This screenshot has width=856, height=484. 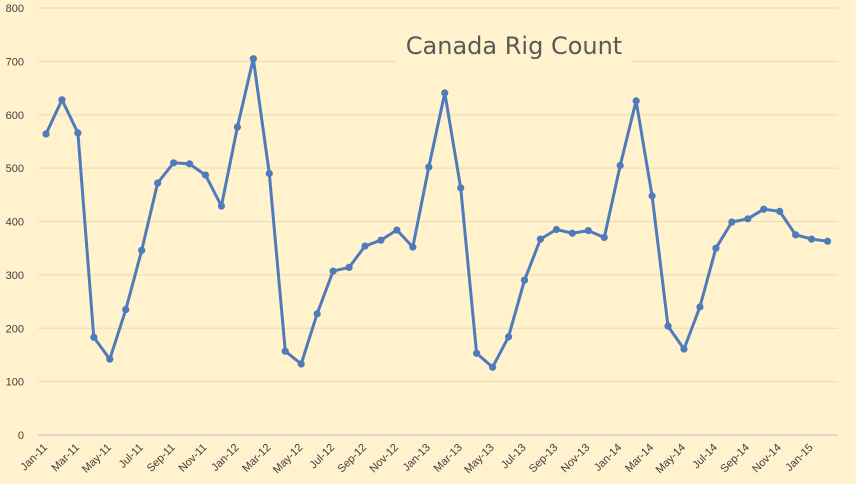 I want to click on y-tick-label: 300, so click(x=15, y=276).